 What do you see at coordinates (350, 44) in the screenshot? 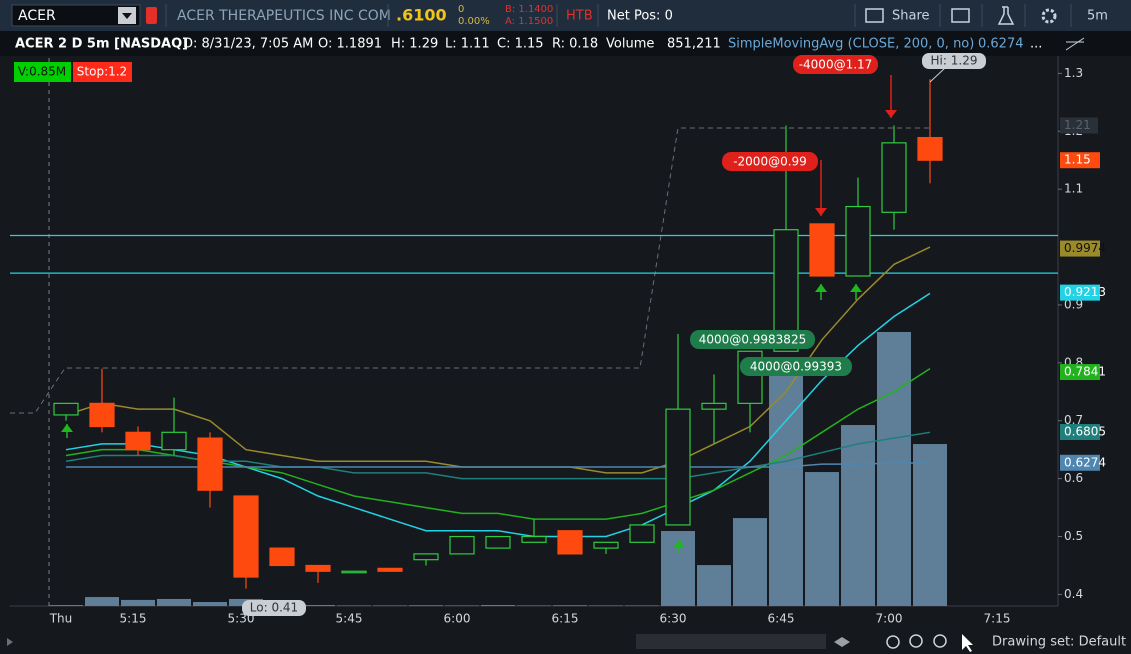
I see `bar-open: O: 1.1891` at bounding box center [350, 44].